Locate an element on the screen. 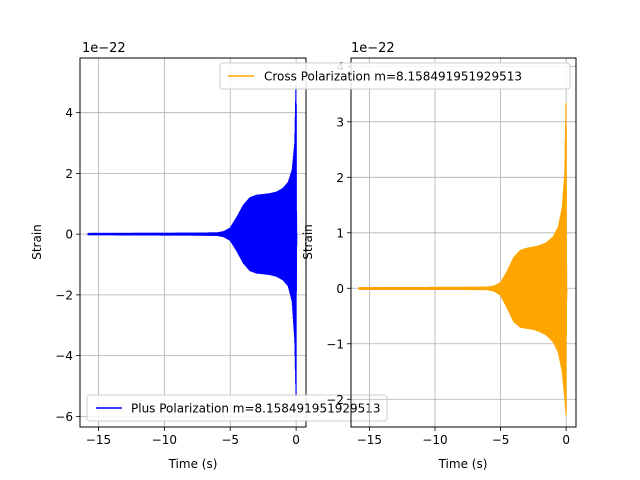 Image resolution: width=640 pixels, height=480 pixels. y-tick-label: −6 is located at coordinates (64, 417).